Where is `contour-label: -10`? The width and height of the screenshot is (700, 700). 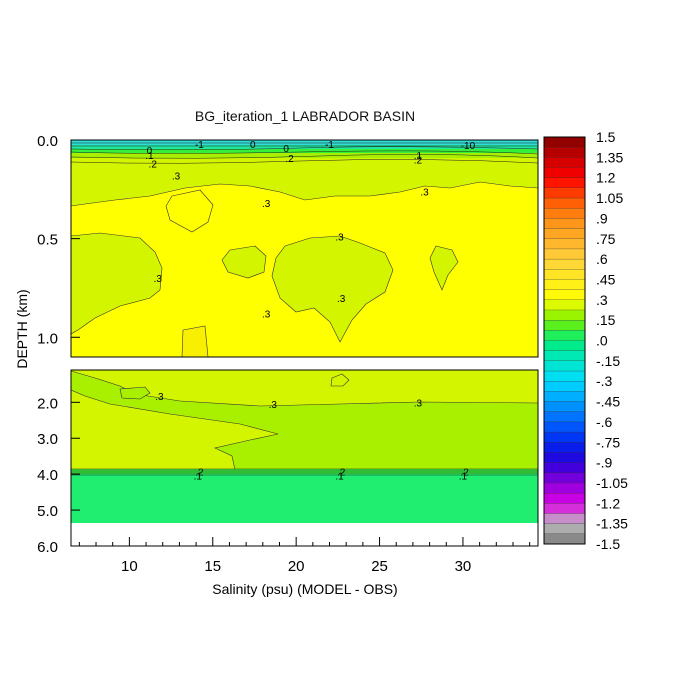 contour-label: -10 is located at coordinates (468, 146).